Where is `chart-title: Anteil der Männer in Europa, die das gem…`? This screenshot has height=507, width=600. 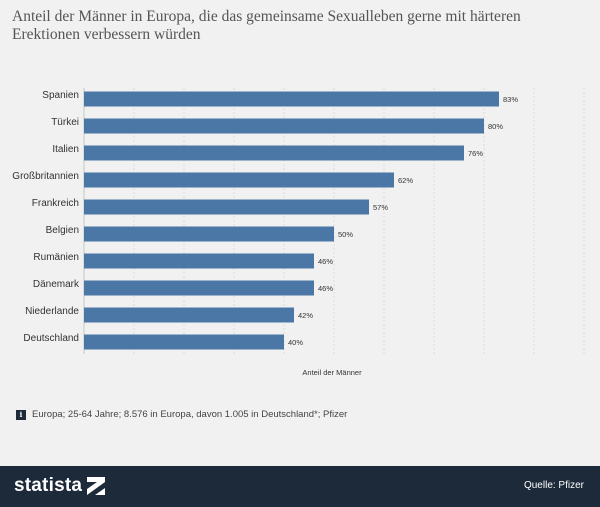
chart-title: Anteil der Männer in Europa, die das gem… is located at coordinates (266, 25).